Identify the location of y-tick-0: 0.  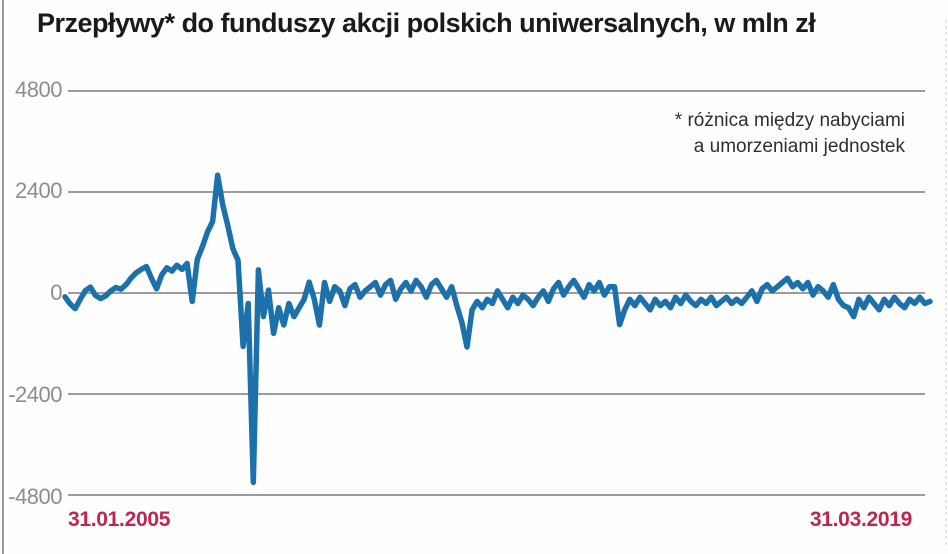
(56, 292).